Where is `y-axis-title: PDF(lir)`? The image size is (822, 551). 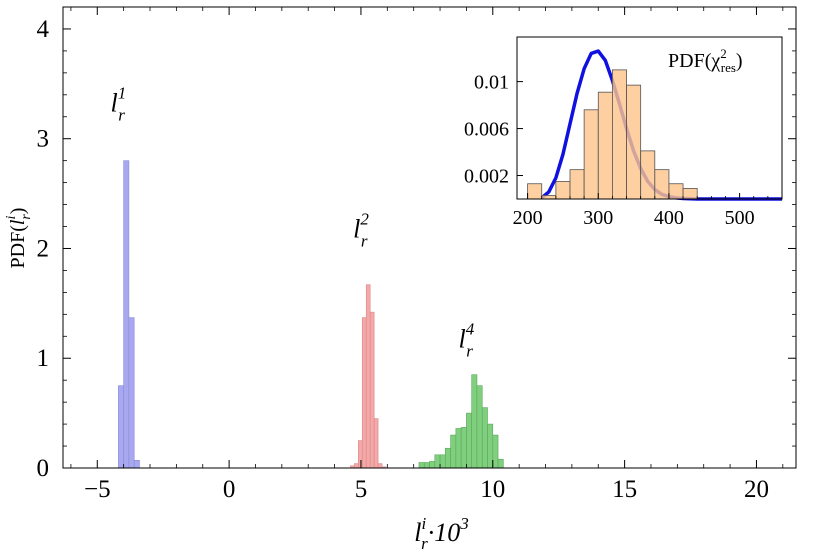 y-axis-title: PDF(lir) is located at coordinates (19, 238).